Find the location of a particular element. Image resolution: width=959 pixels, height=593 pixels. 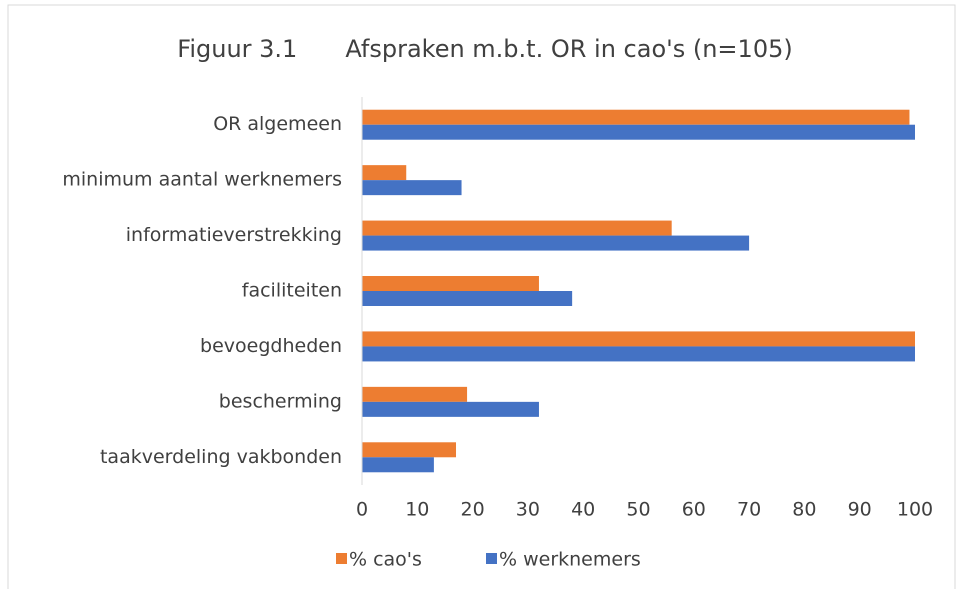

y-tick-label: bescherming is located at coordinates (280, 401).